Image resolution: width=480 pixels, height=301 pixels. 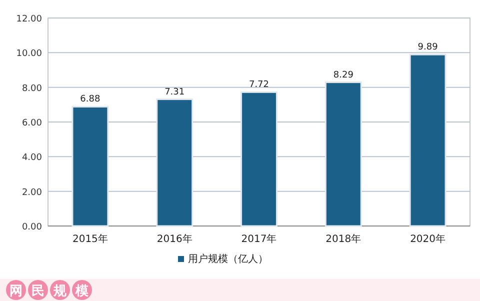 I want to click on y-tick-label: 6.00, so click(x=32, y=123).